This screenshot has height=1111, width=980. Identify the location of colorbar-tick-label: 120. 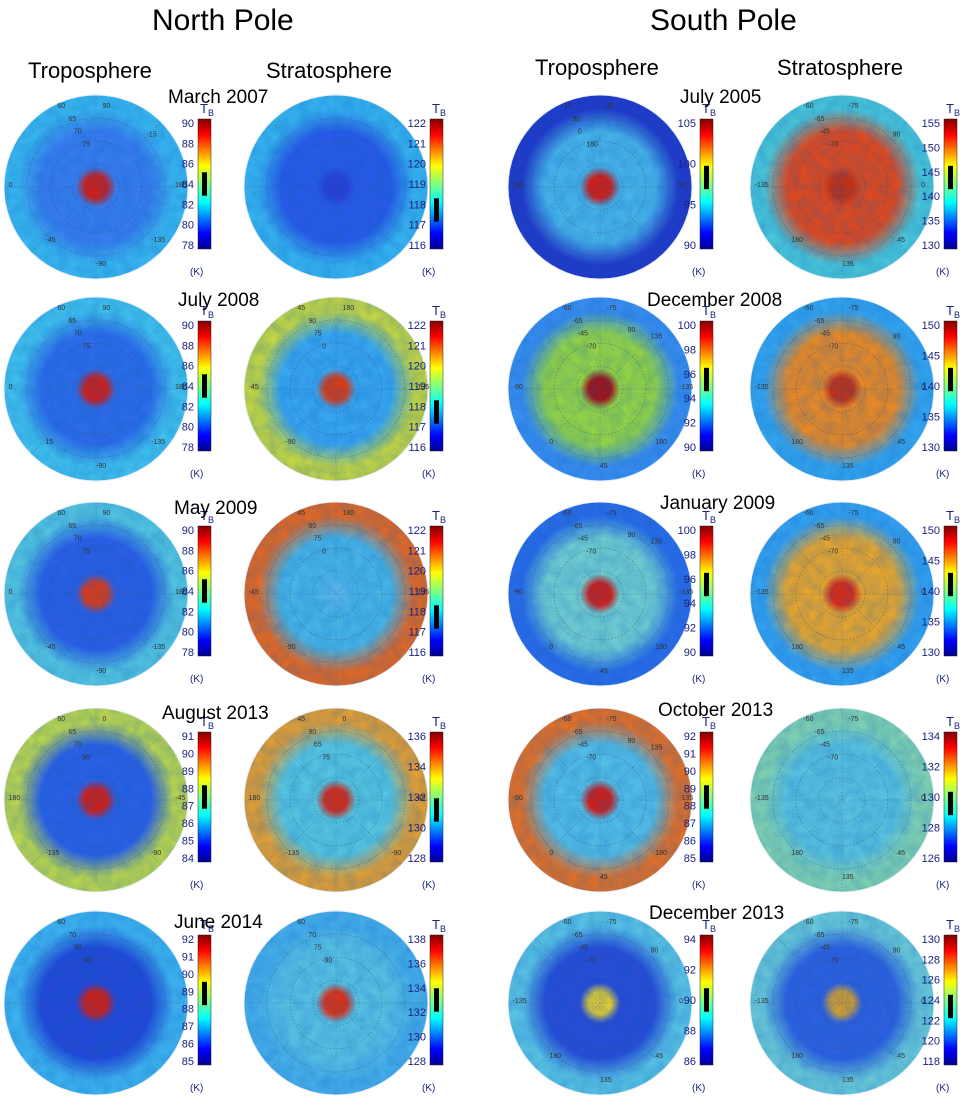
(417, 367).